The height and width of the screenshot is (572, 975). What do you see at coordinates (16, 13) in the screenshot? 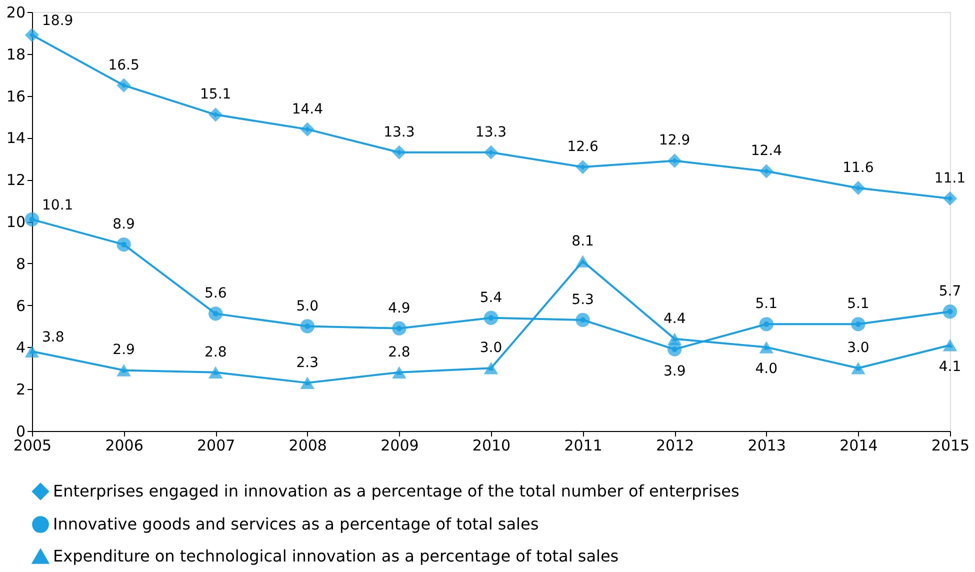
I see `y-tick-label: 20` at bounding box center [16, 13].